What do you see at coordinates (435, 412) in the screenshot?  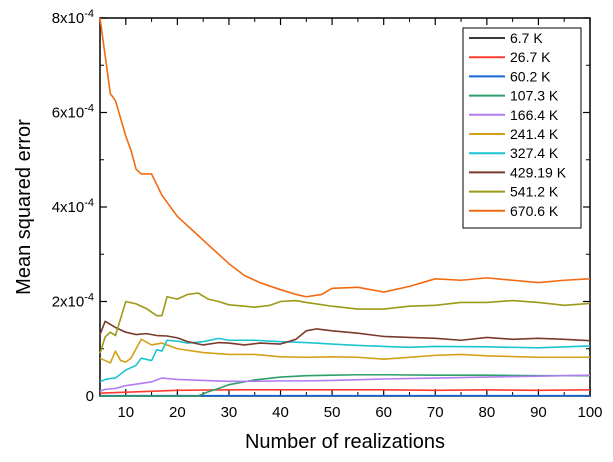 I see `x-tick-label: 70` at bounding box center [435, 412].